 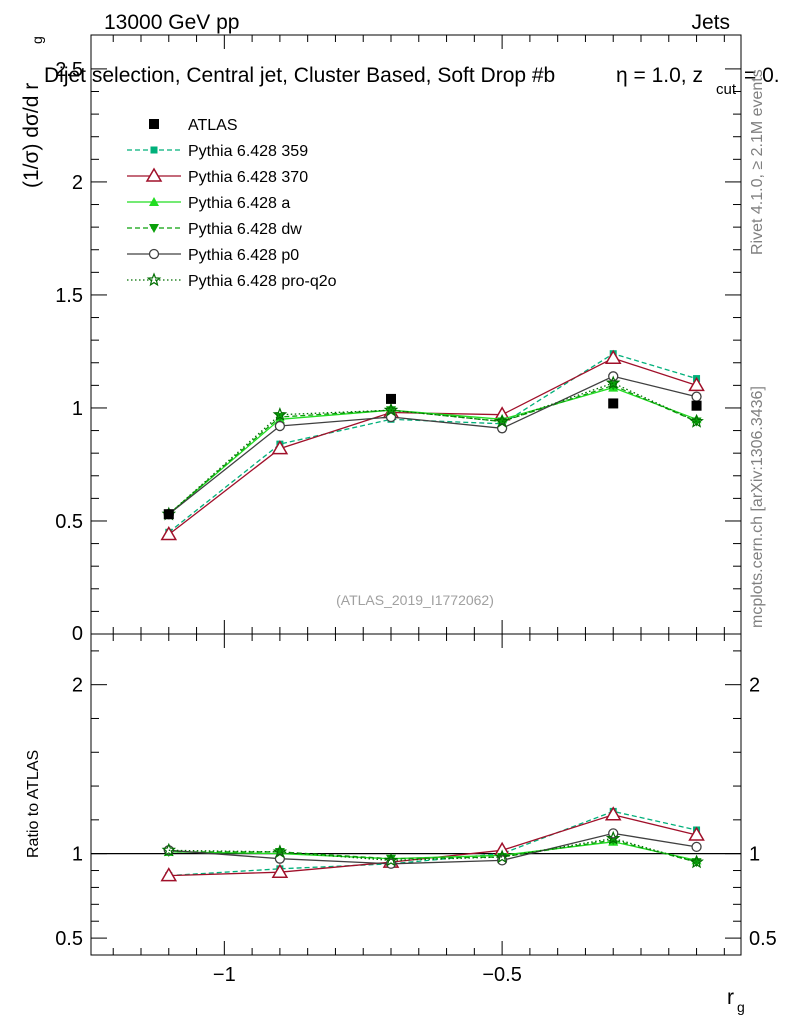 What do you see at coordinates (69, 939) in the screenshot?
I see `ratio-tick-label-left: 0.5` at bounding box center [69, 939].